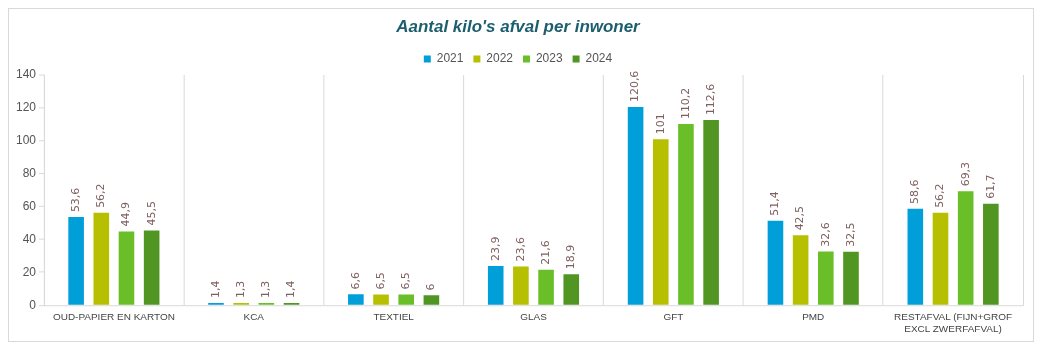 The height and width of the screenshot is (350, 1042). I want to click on x-tick-label: TEXTIEL, so click(394, 316).